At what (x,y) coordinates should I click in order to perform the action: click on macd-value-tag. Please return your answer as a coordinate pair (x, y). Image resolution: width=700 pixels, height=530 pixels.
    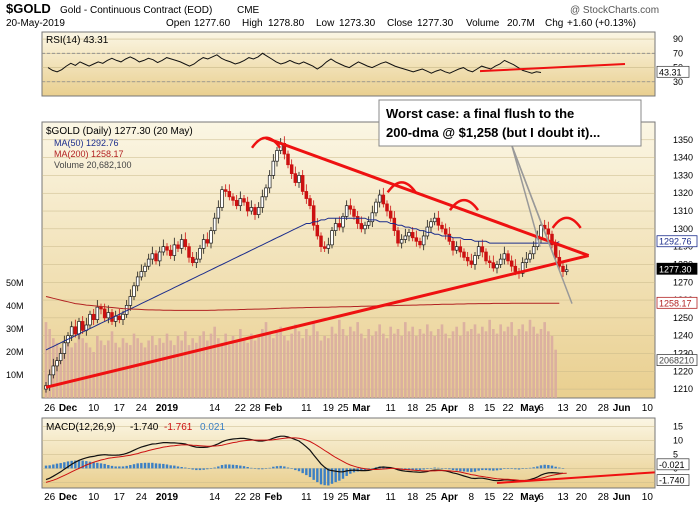
    Looking at the image, I should click on (673, 464).